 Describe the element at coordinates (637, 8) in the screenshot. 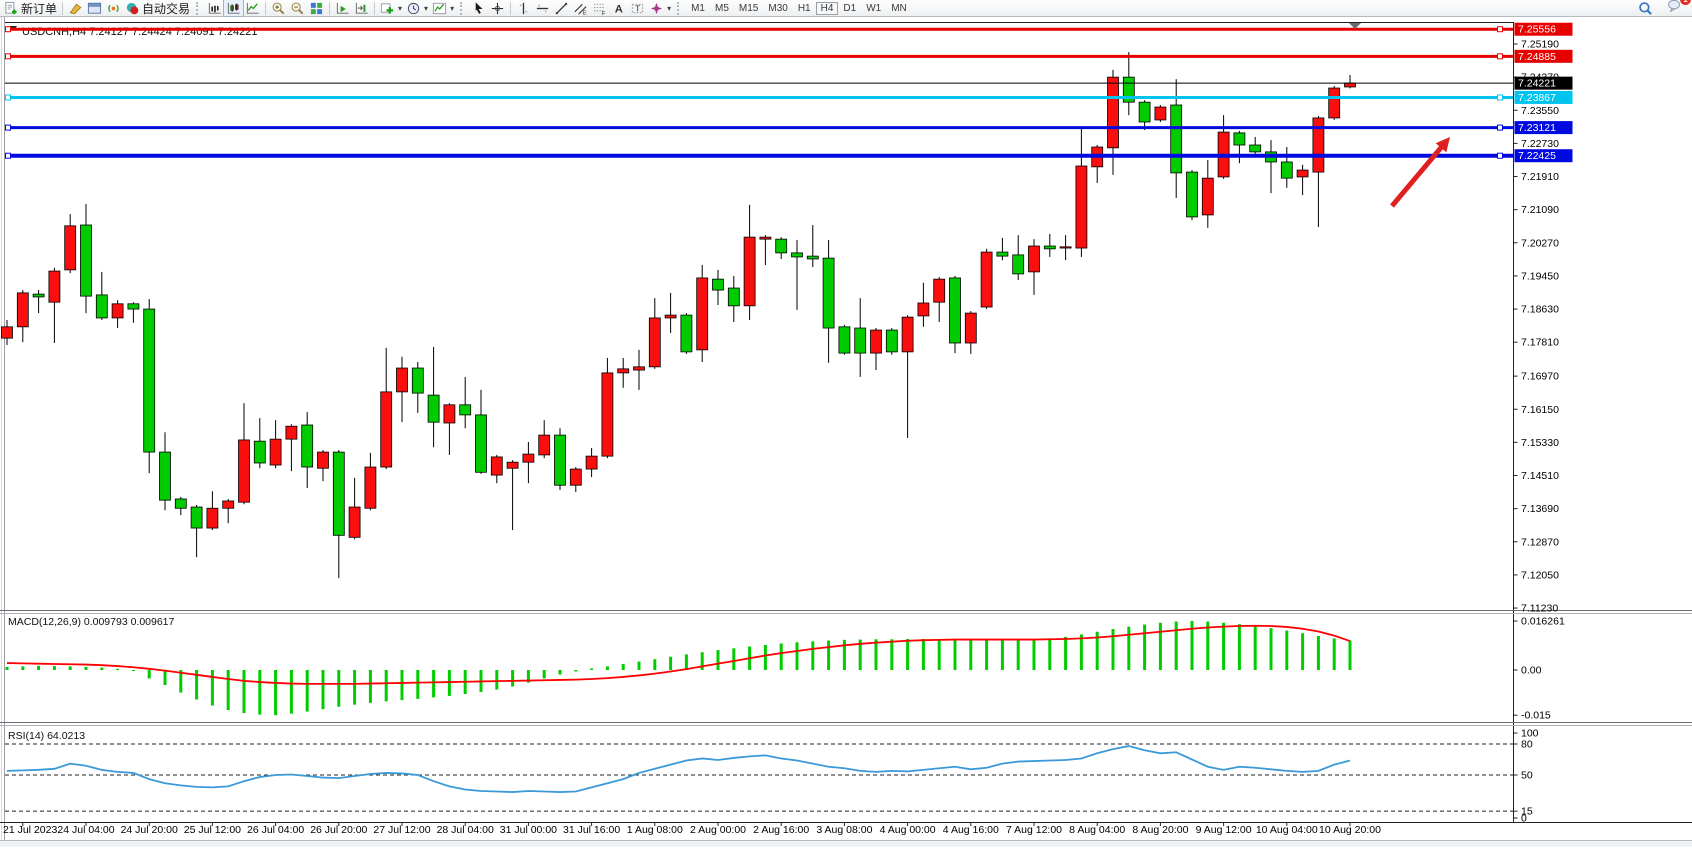

I see `draw-label-button: T` at that location.